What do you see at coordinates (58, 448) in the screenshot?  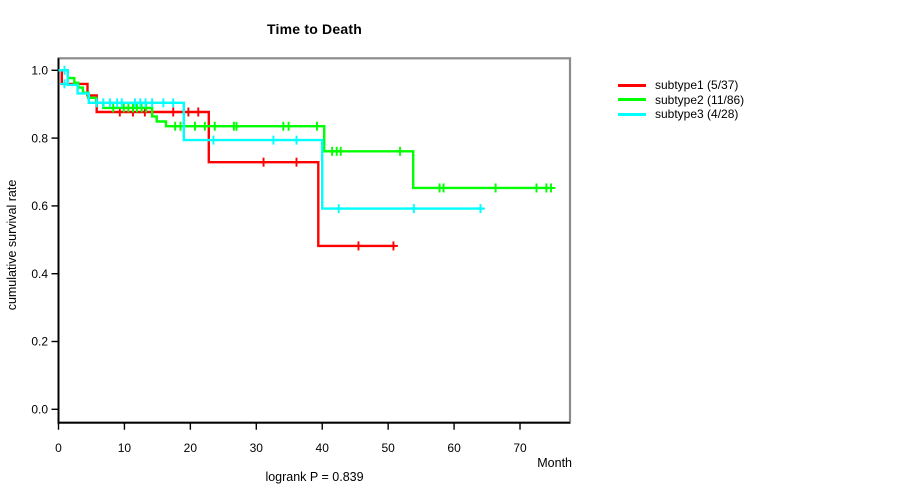 I see `x-tick-label: 0` at bounding box center [58, 448].